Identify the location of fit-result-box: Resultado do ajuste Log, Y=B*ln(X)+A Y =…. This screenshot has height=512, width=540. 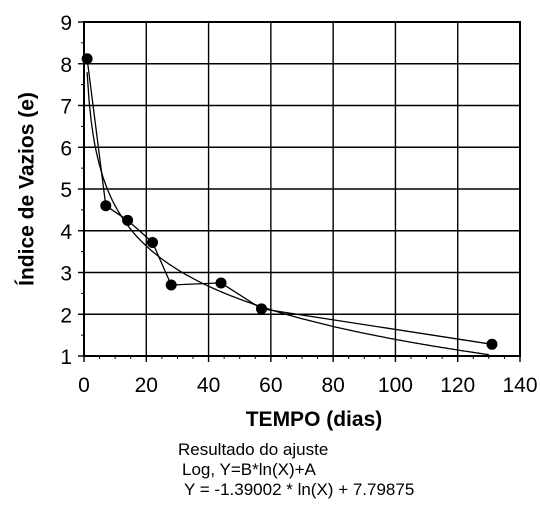
(338, 470).